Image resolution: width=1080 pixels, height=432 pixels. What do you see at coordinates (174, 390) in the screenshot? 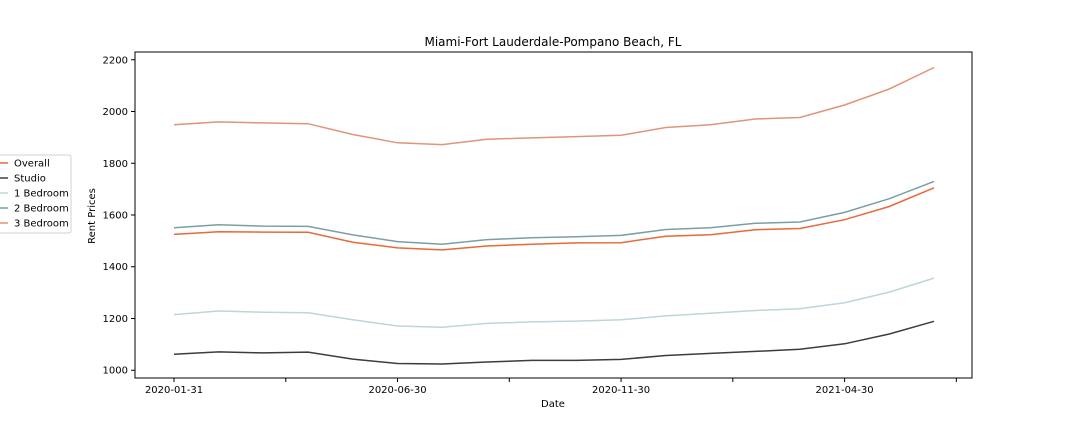
I see `x-tick-label: 2020-01-31` at bounding box center [174, 390].